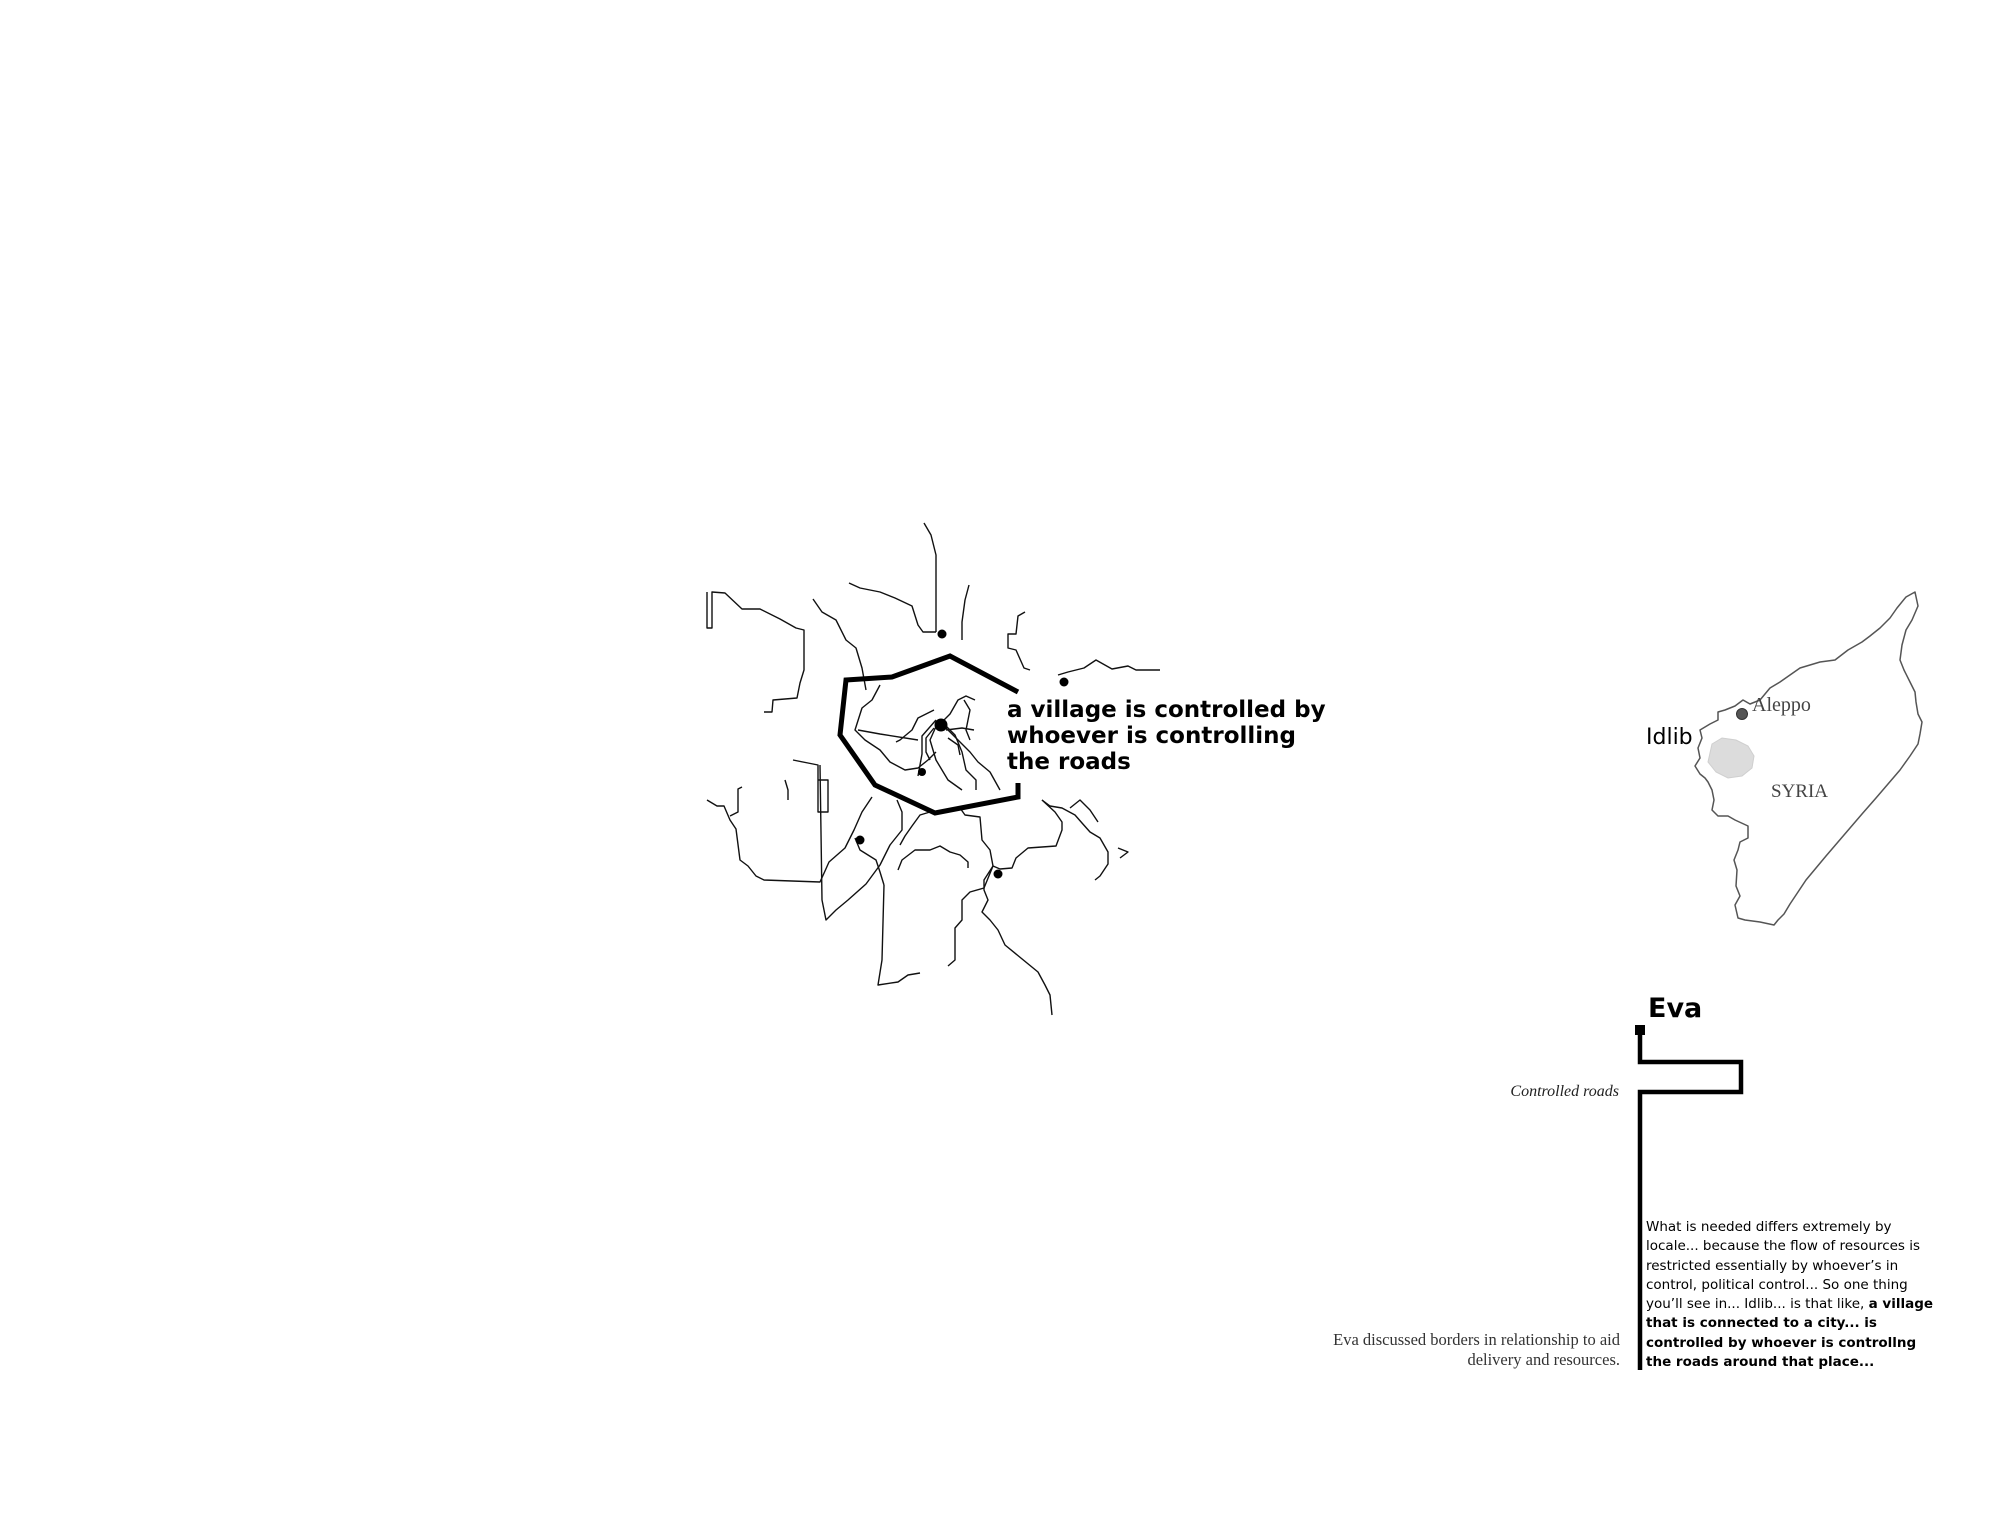  I want to click on syria-inset-map: Aleppo Idlib SYRIA, so click(1784, 758).